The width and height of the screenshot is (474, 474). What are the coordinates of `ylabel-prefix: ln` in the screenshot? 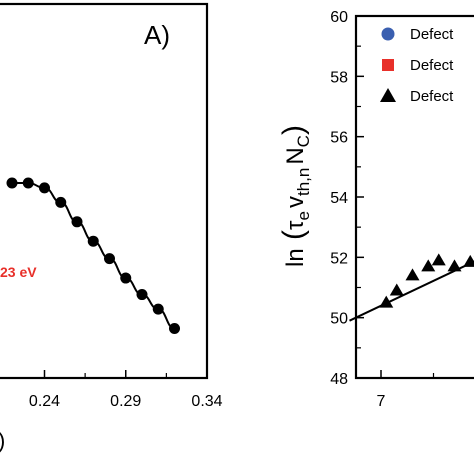 It's located at (295, 257).